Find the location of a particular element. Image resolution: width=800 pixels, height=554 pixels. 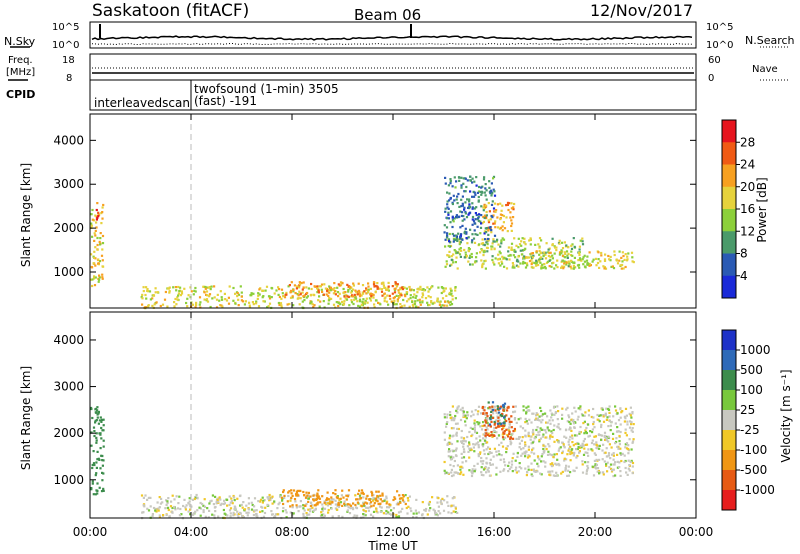

colorbar-tick-label: 25 is located at coordinates (747, 410).